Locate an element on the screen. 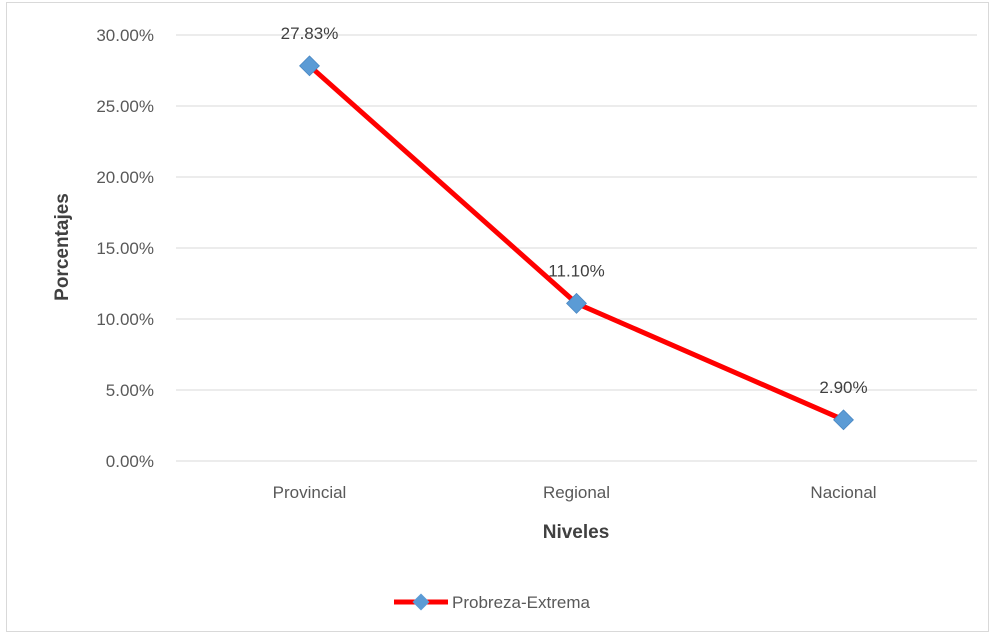 This screenshot has height=635, width=995. legend-diamond-marker is located at coordinates (421, 602).